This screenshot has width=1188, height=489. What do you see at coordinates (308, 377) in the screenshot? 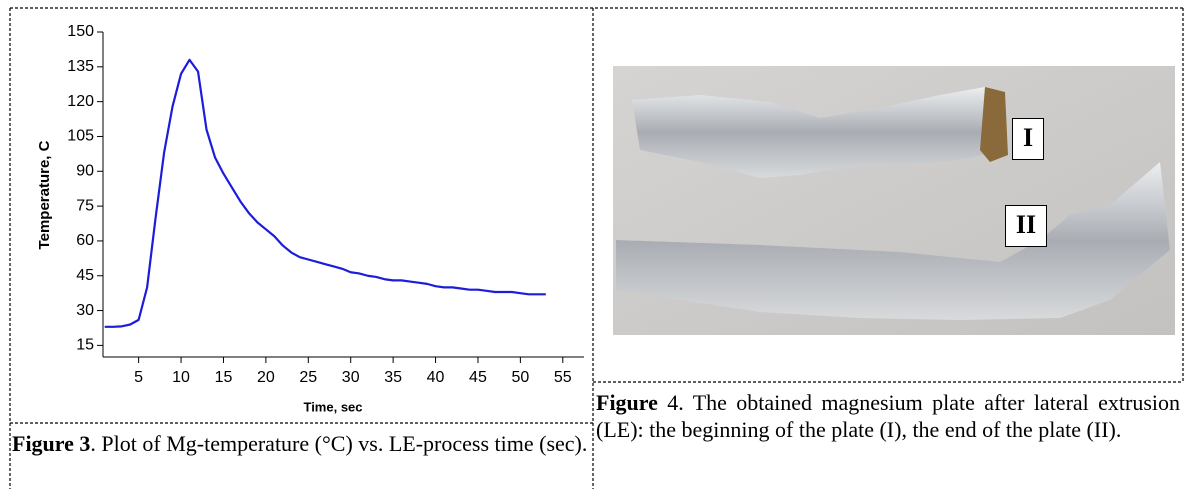
I see `x-tick-label: 25` at bounding box center [308, 377].